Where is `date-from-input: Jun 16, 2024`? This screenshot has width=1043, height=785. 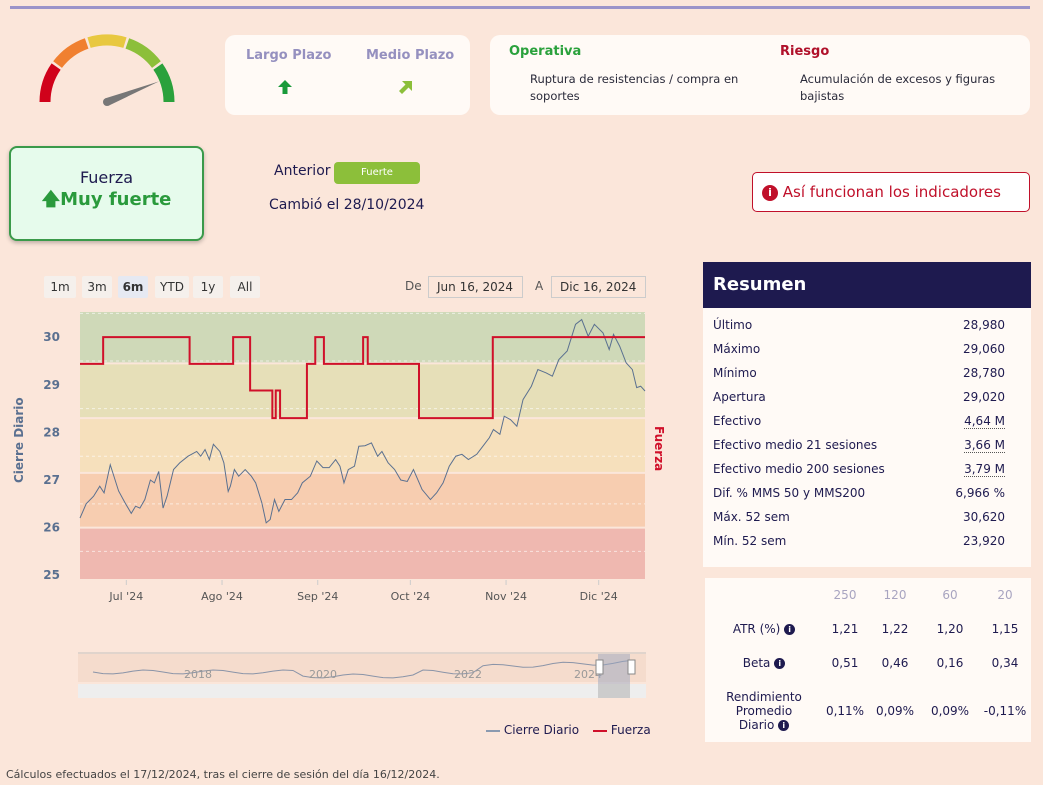
date-from-input: Jun 16, 2024 is located at coordinates (475, 287).